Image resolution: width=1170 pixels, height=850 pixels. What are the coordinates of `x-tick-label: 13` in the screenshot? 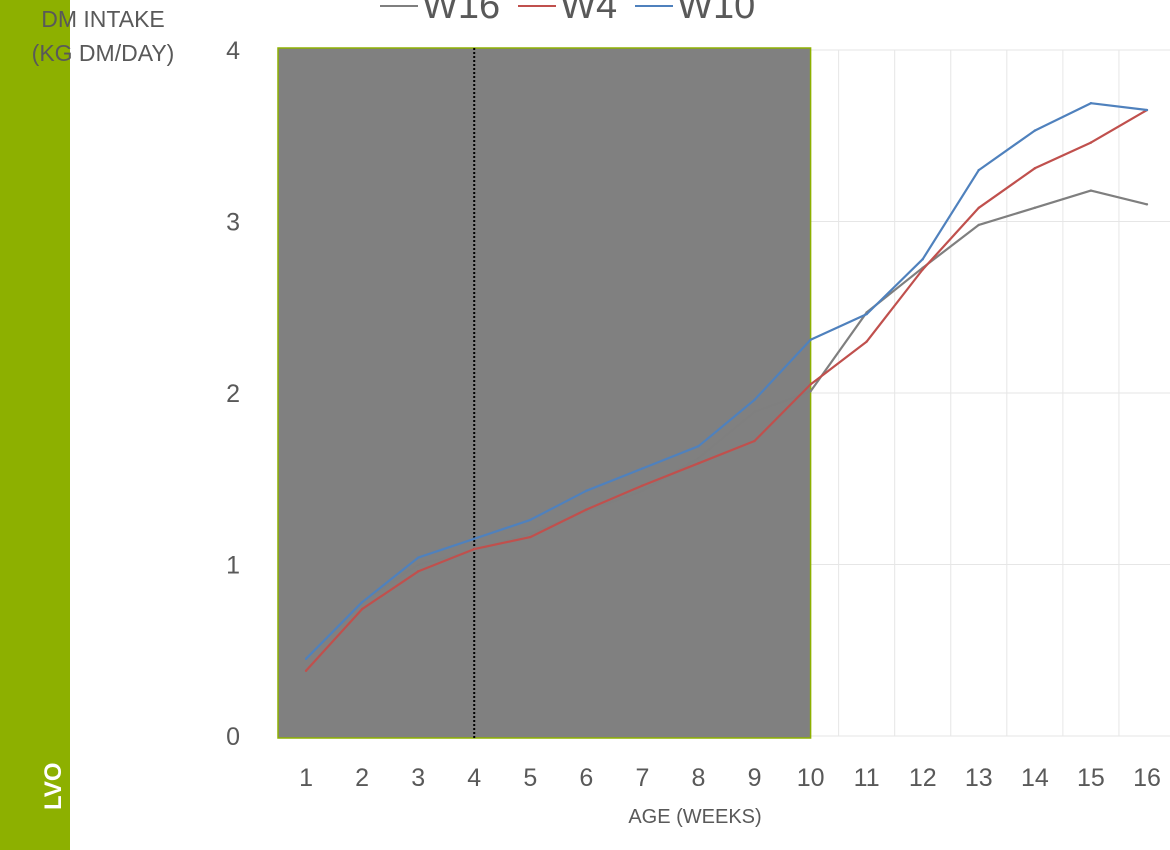 It's located at (979, 778).